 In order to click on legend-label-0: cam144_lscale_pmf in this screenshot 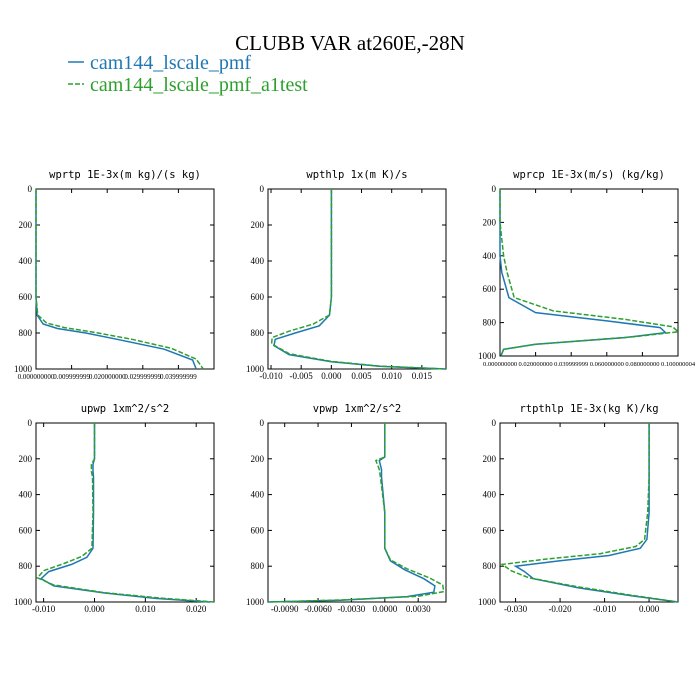, I will do `click(170, 63)`.